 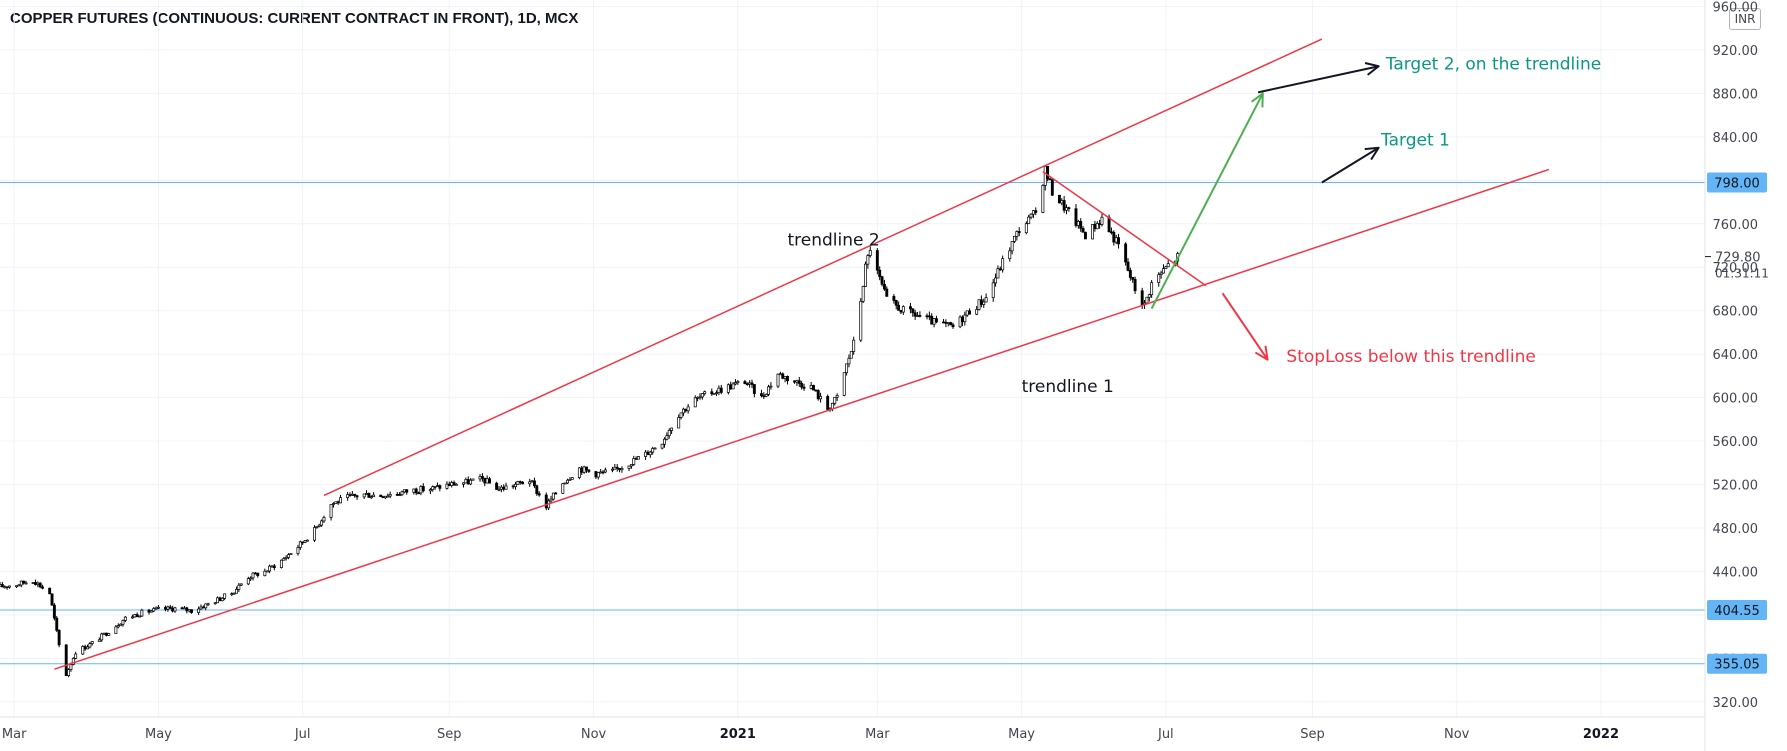 What do you see at coordinates (1068, 387) in the screenshot?
I see `annotation-text: trendline 1` at bounding box center [1068, 387].